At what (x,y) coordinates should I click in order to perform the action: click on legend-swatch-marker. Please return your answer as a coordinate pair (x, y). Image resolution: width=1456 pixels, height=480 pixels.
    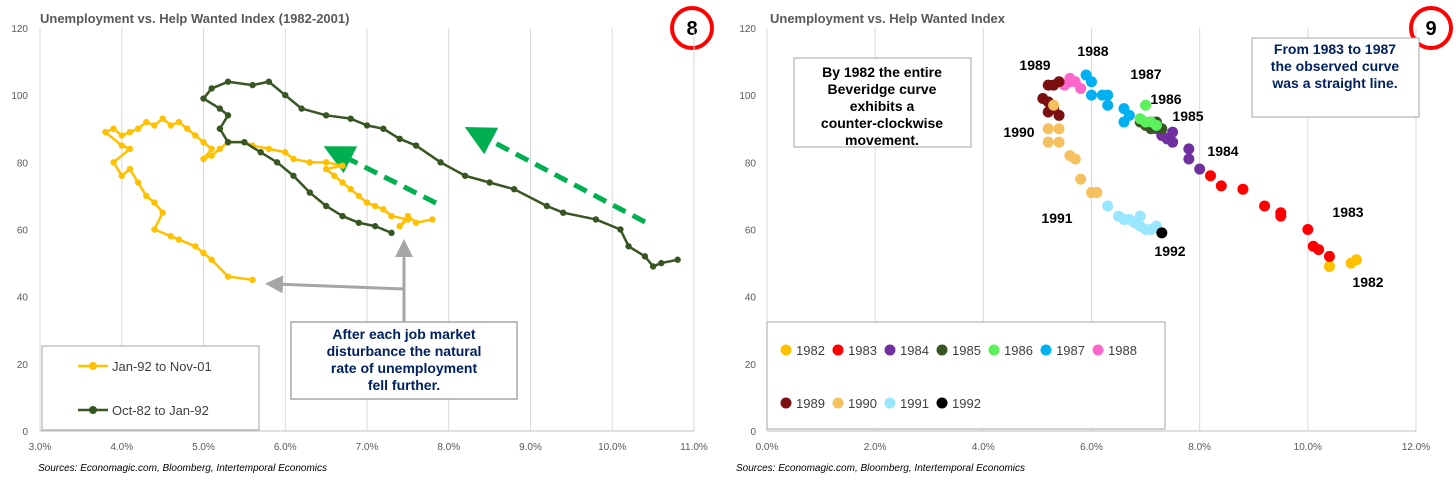
    Looking at the image, I should click on (93, 366).